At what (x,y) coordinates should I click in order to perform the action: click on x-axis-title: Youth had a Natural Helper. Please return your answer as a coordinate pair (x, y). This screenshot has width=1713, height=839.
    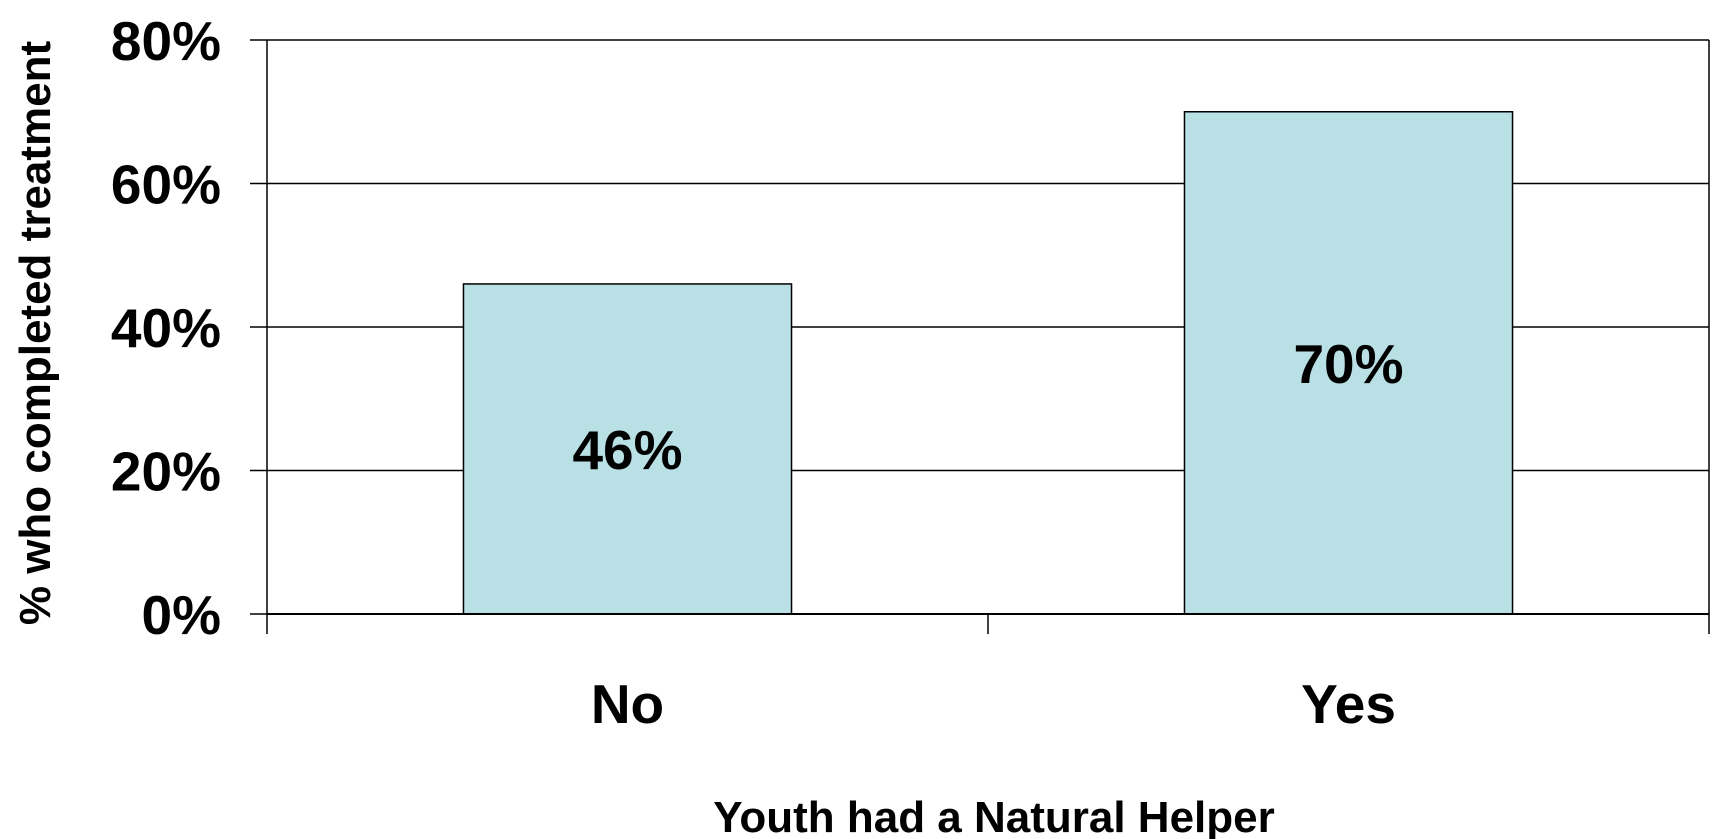
    Looking at the image, I should click on (994, 816).